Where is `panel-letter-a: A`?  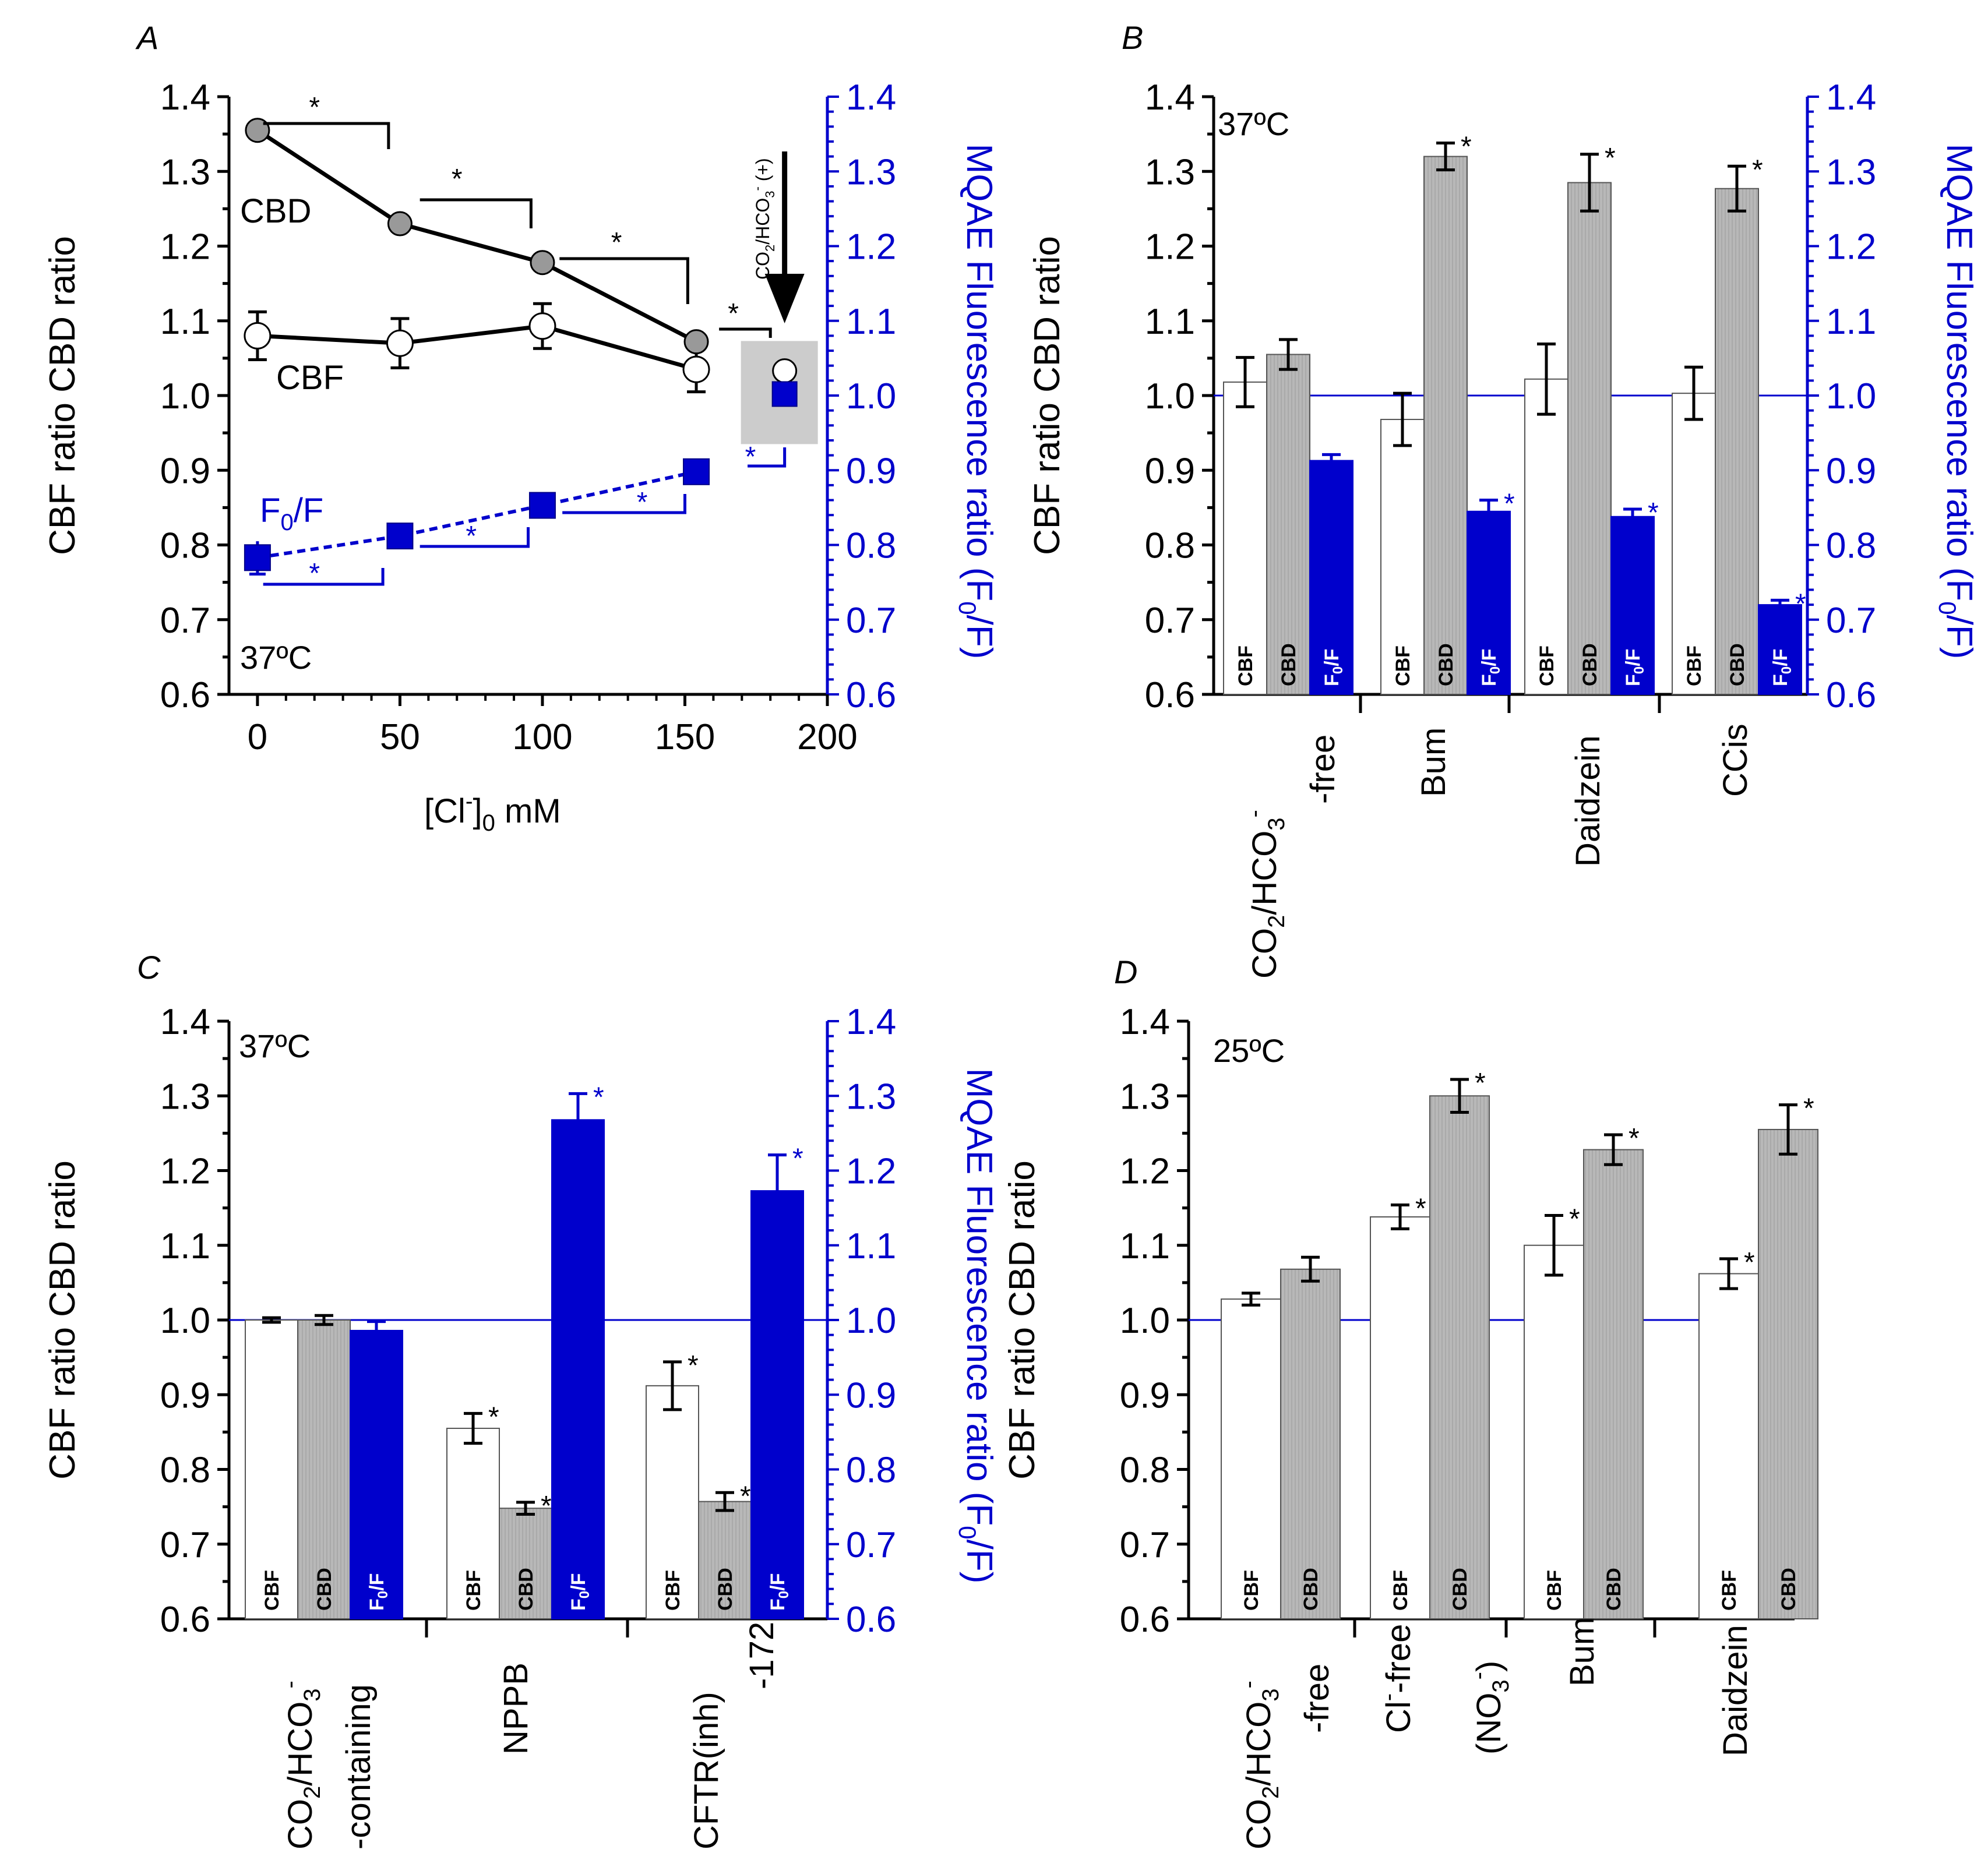 panel-letter-a: A is located at coordinates (146, 37).